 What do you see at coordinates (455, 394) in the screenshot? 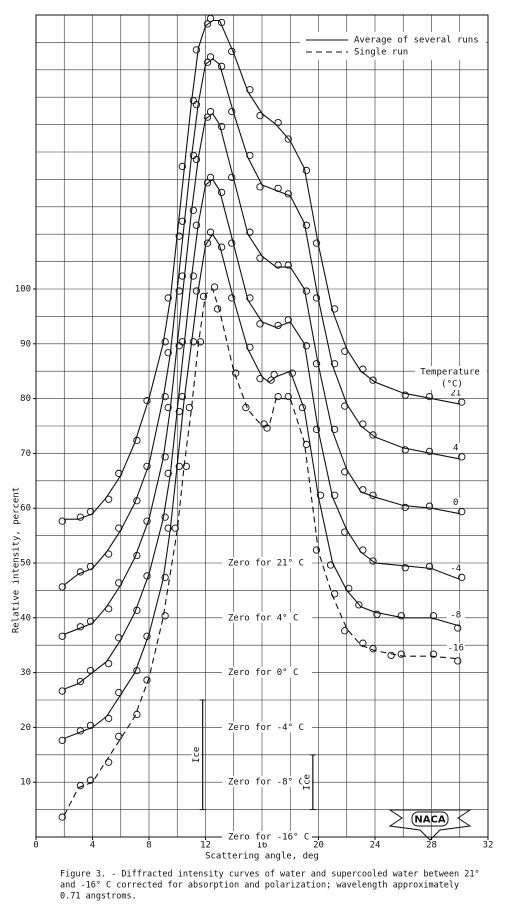
I see `series-label: 21` at bounding box center [455, 394].